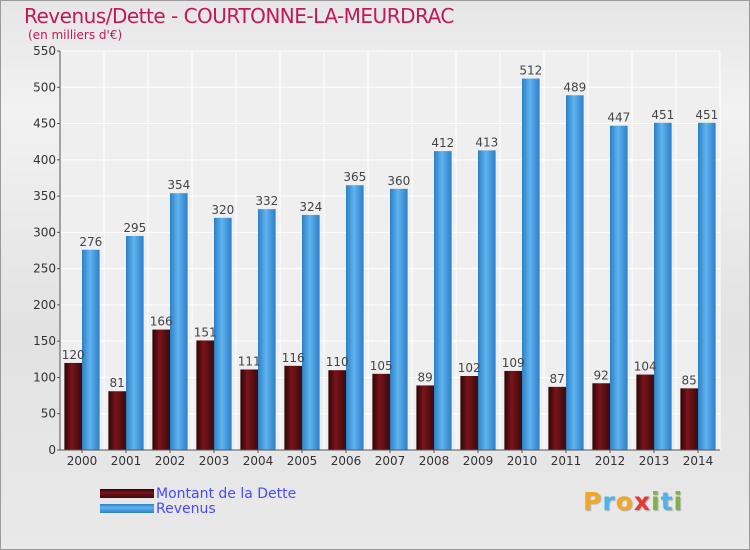 This screenshot has width=750, height=550. I want to click on label-dette-2008: 89, so click(425, 377).